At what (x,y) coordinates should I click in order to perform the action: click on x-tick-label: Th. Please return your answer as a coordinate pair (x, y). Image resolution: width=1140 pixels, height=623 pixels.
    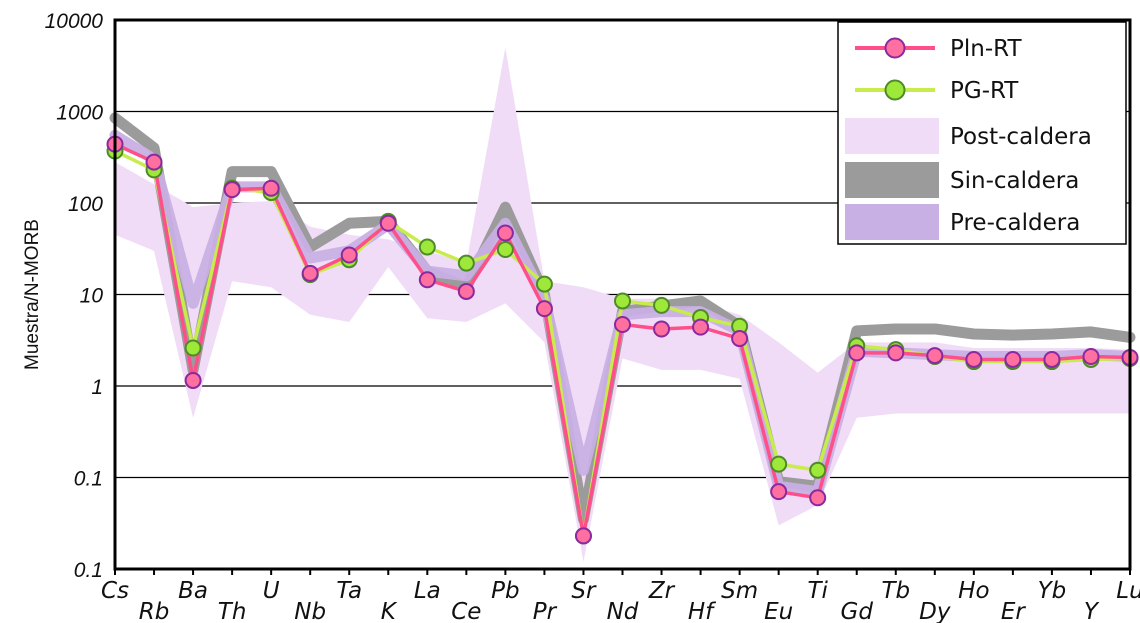
    Looking at the image, I should click on (232, 611).